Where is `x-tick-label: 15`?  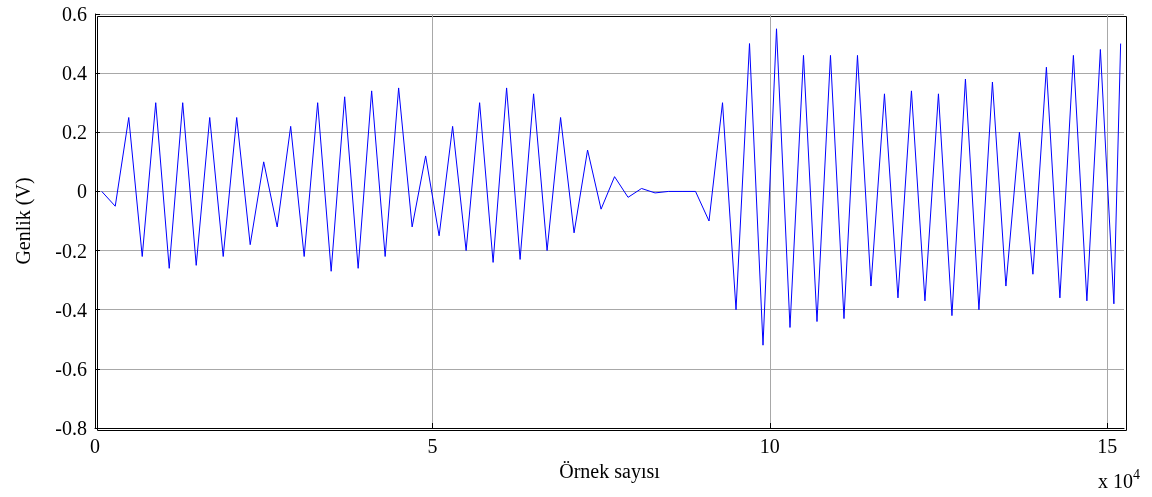
x-tick-label: 15 is located at coordinates (1107, 446).